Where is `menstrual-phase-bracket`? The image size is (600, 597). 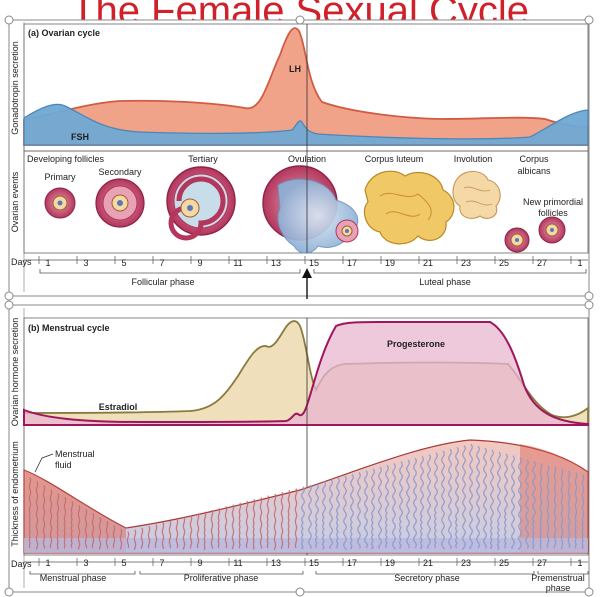 menstrual-phase-bracket is located at coordinates (82, 573).